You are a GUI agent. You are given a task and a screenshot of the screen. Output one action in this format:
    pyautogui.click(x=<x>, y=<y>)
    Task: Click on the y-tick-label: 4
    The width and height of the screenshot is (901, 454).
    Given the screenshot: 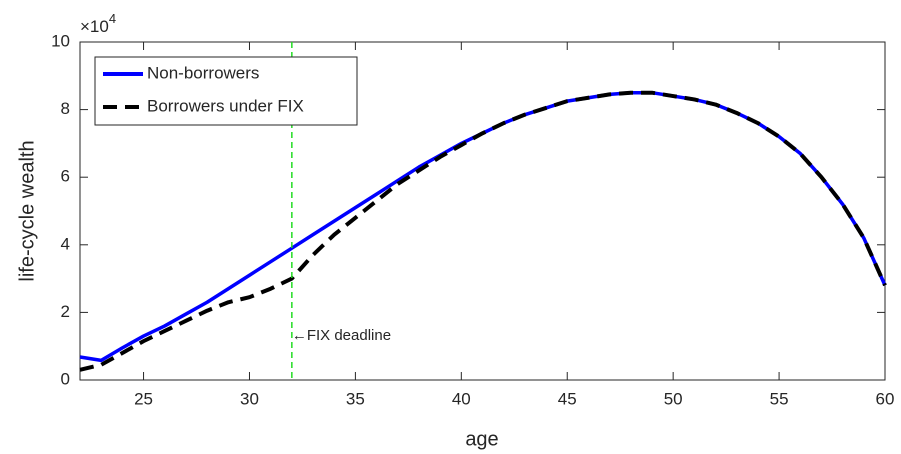 What is the action you would take?
    pyautogui.click(x=65, y=243)
    